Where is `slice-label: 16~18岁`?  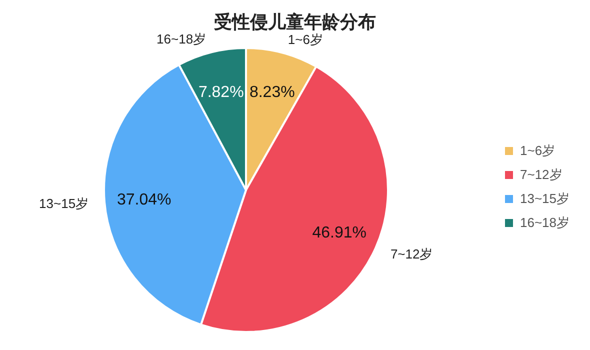
slice-label: 16~18岁 is located at coordinates (181, 39).